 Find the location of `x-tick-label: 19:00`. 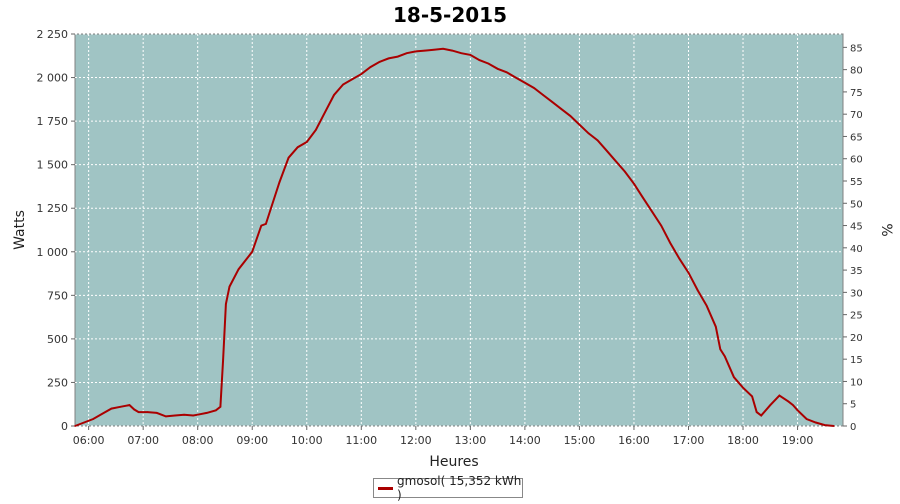

x-tick-label: 19:00 is located at coordinates (798, 440).